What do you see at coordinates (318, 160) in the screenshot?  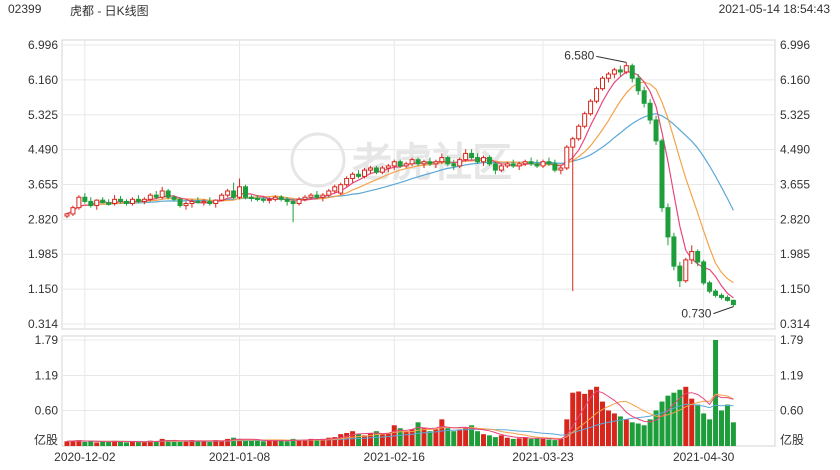 I see `watermark-logo-icon` at bounding box center [318, 160].